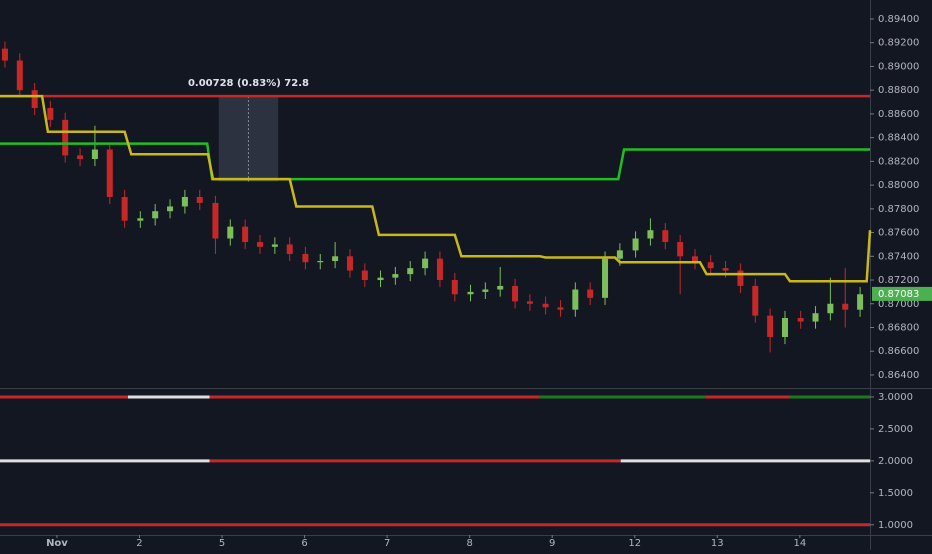  I want to click on y-tick-label: 0.88200, so click(898, 161).